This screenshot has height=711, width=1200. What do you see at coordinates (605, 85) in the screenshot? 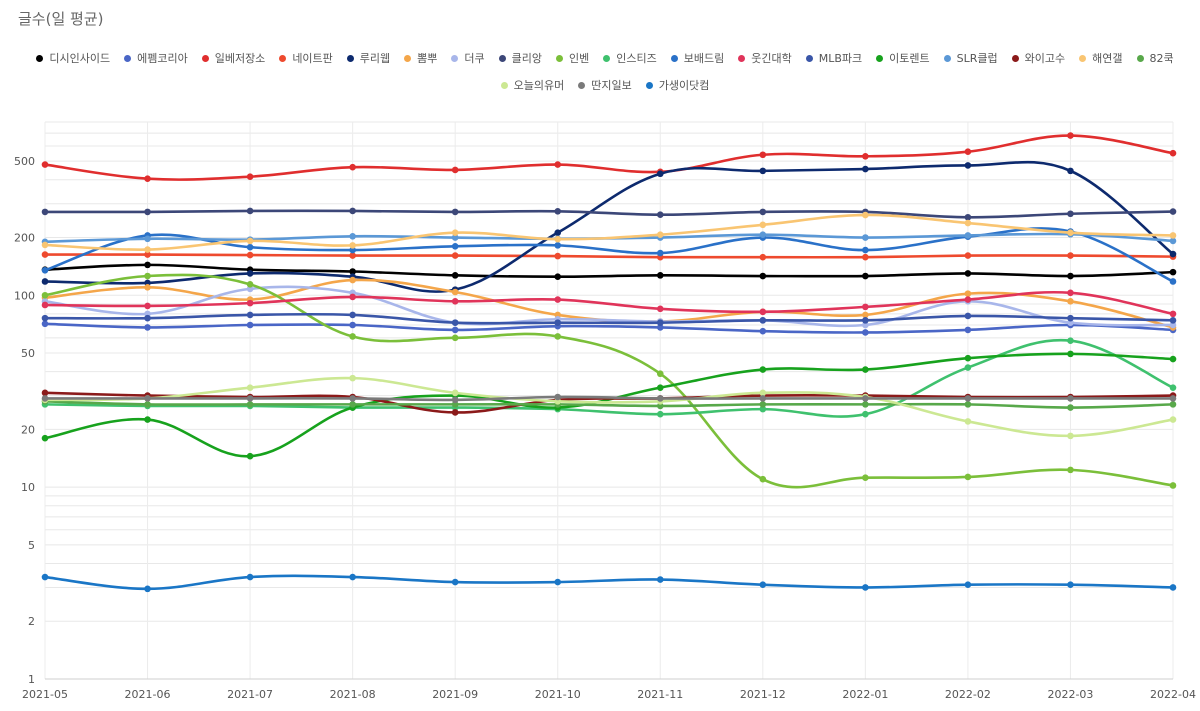
I see `legend-item: 딴지일보` at bounding box center [605, 85].